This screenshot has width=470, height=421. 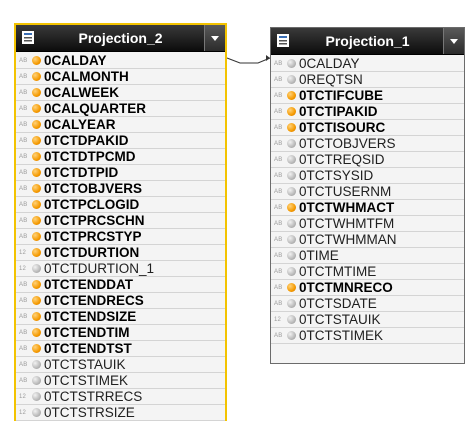 What do you see at coordinates (120, 125) in the screenshot?
I see `field-row: AB 0CALYEAR` at bounding box center [120, 125].